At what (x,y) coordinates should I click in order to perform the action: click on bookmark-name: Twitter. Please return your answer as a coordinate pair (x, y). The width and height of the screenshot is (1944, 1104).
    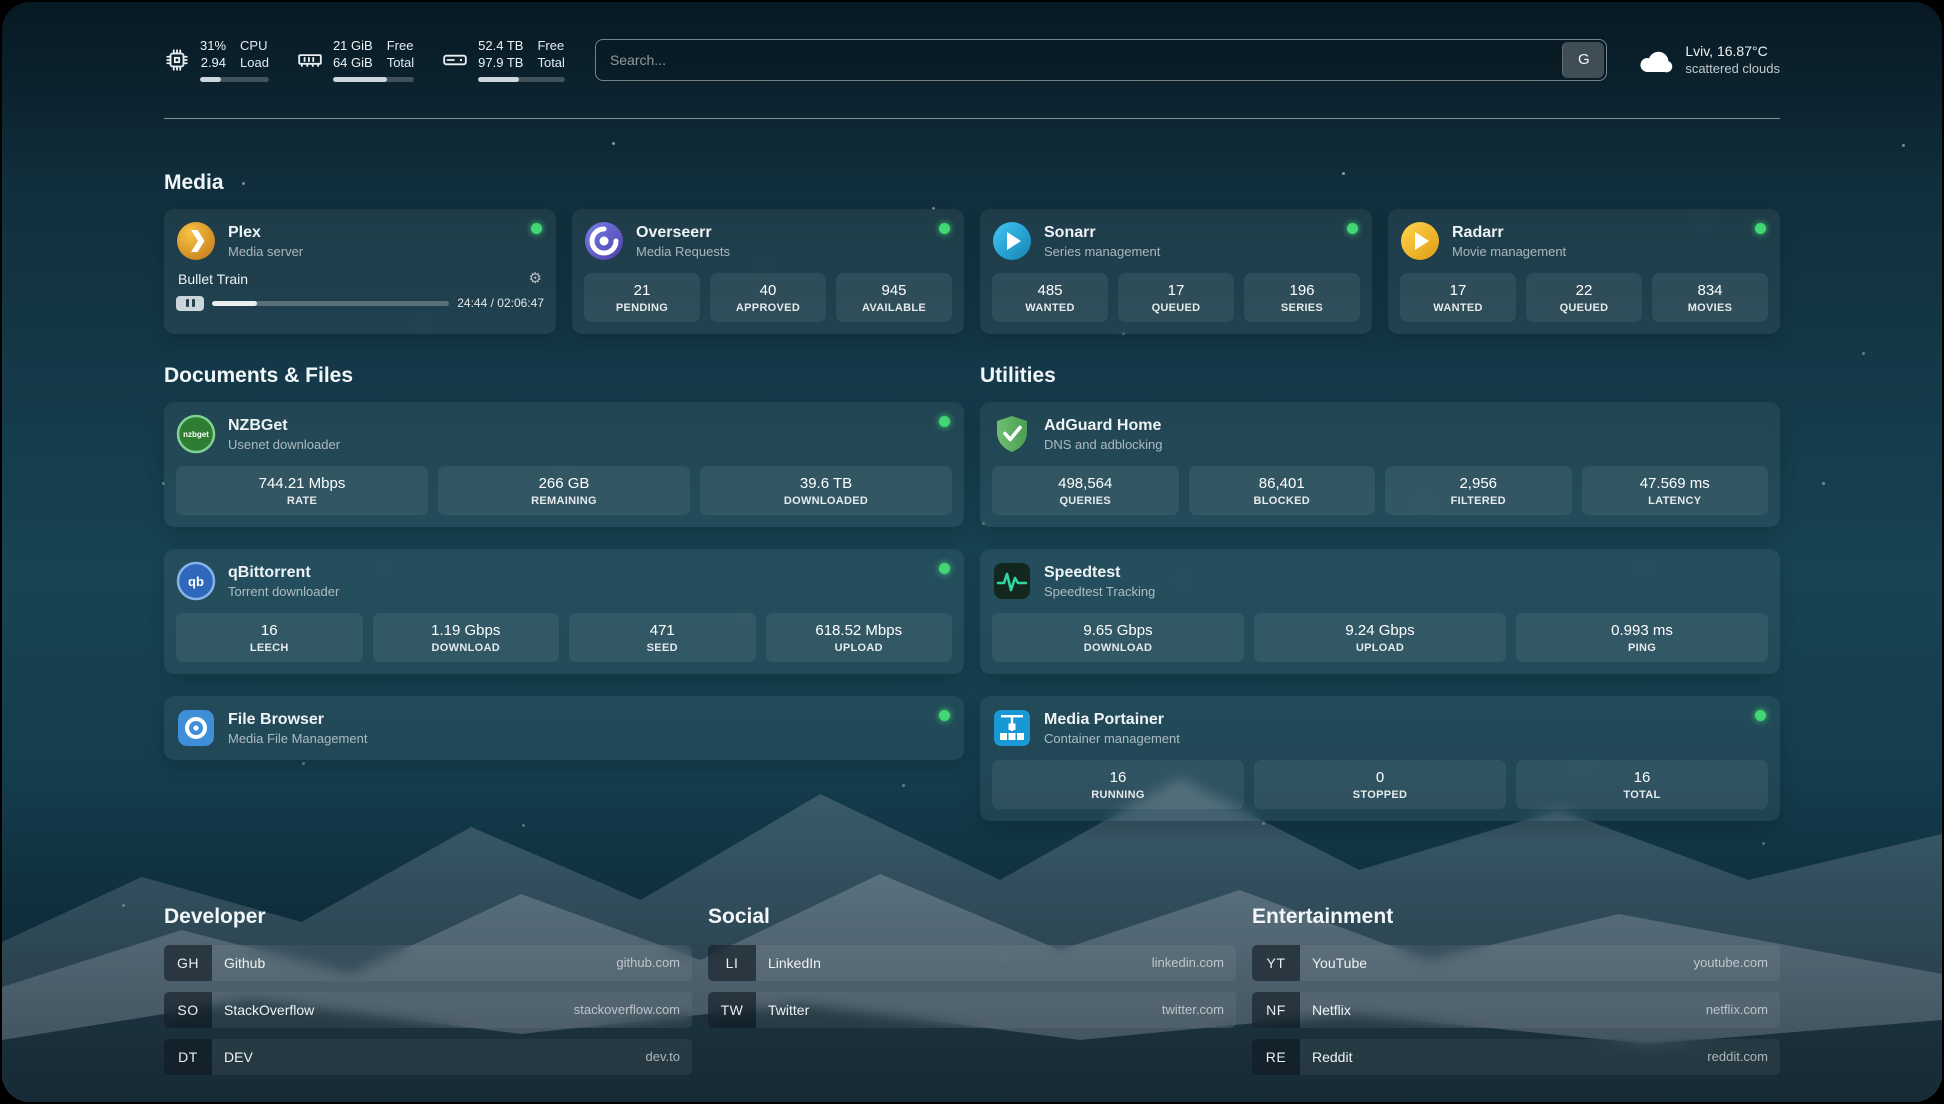
    Looking at the image, I should click on (789, 1009).